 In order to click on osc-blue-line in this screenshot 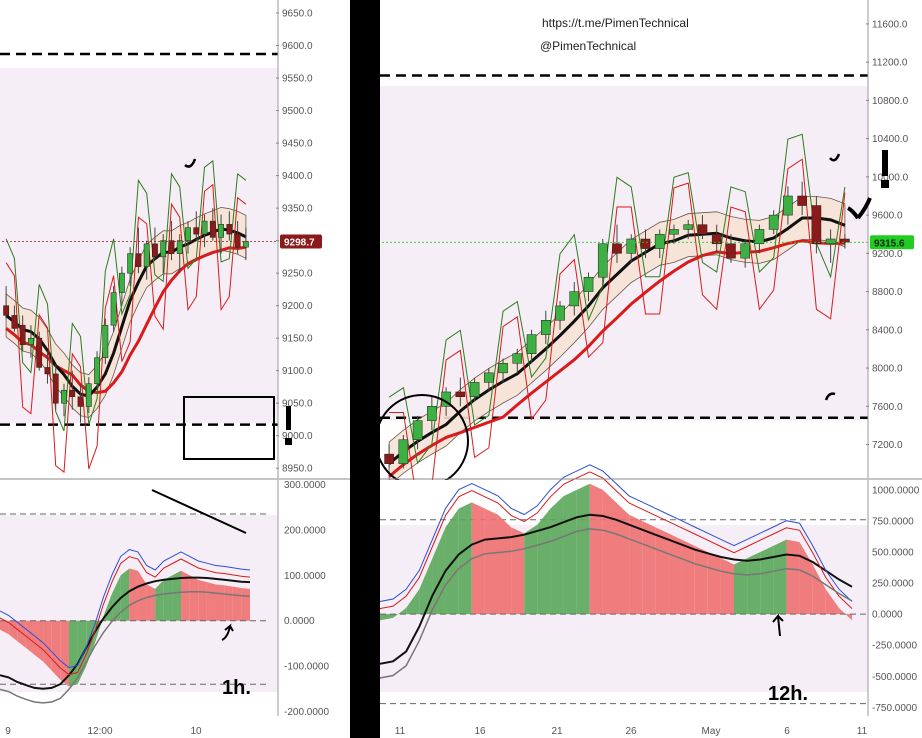, I will do `click(616, 533)`.